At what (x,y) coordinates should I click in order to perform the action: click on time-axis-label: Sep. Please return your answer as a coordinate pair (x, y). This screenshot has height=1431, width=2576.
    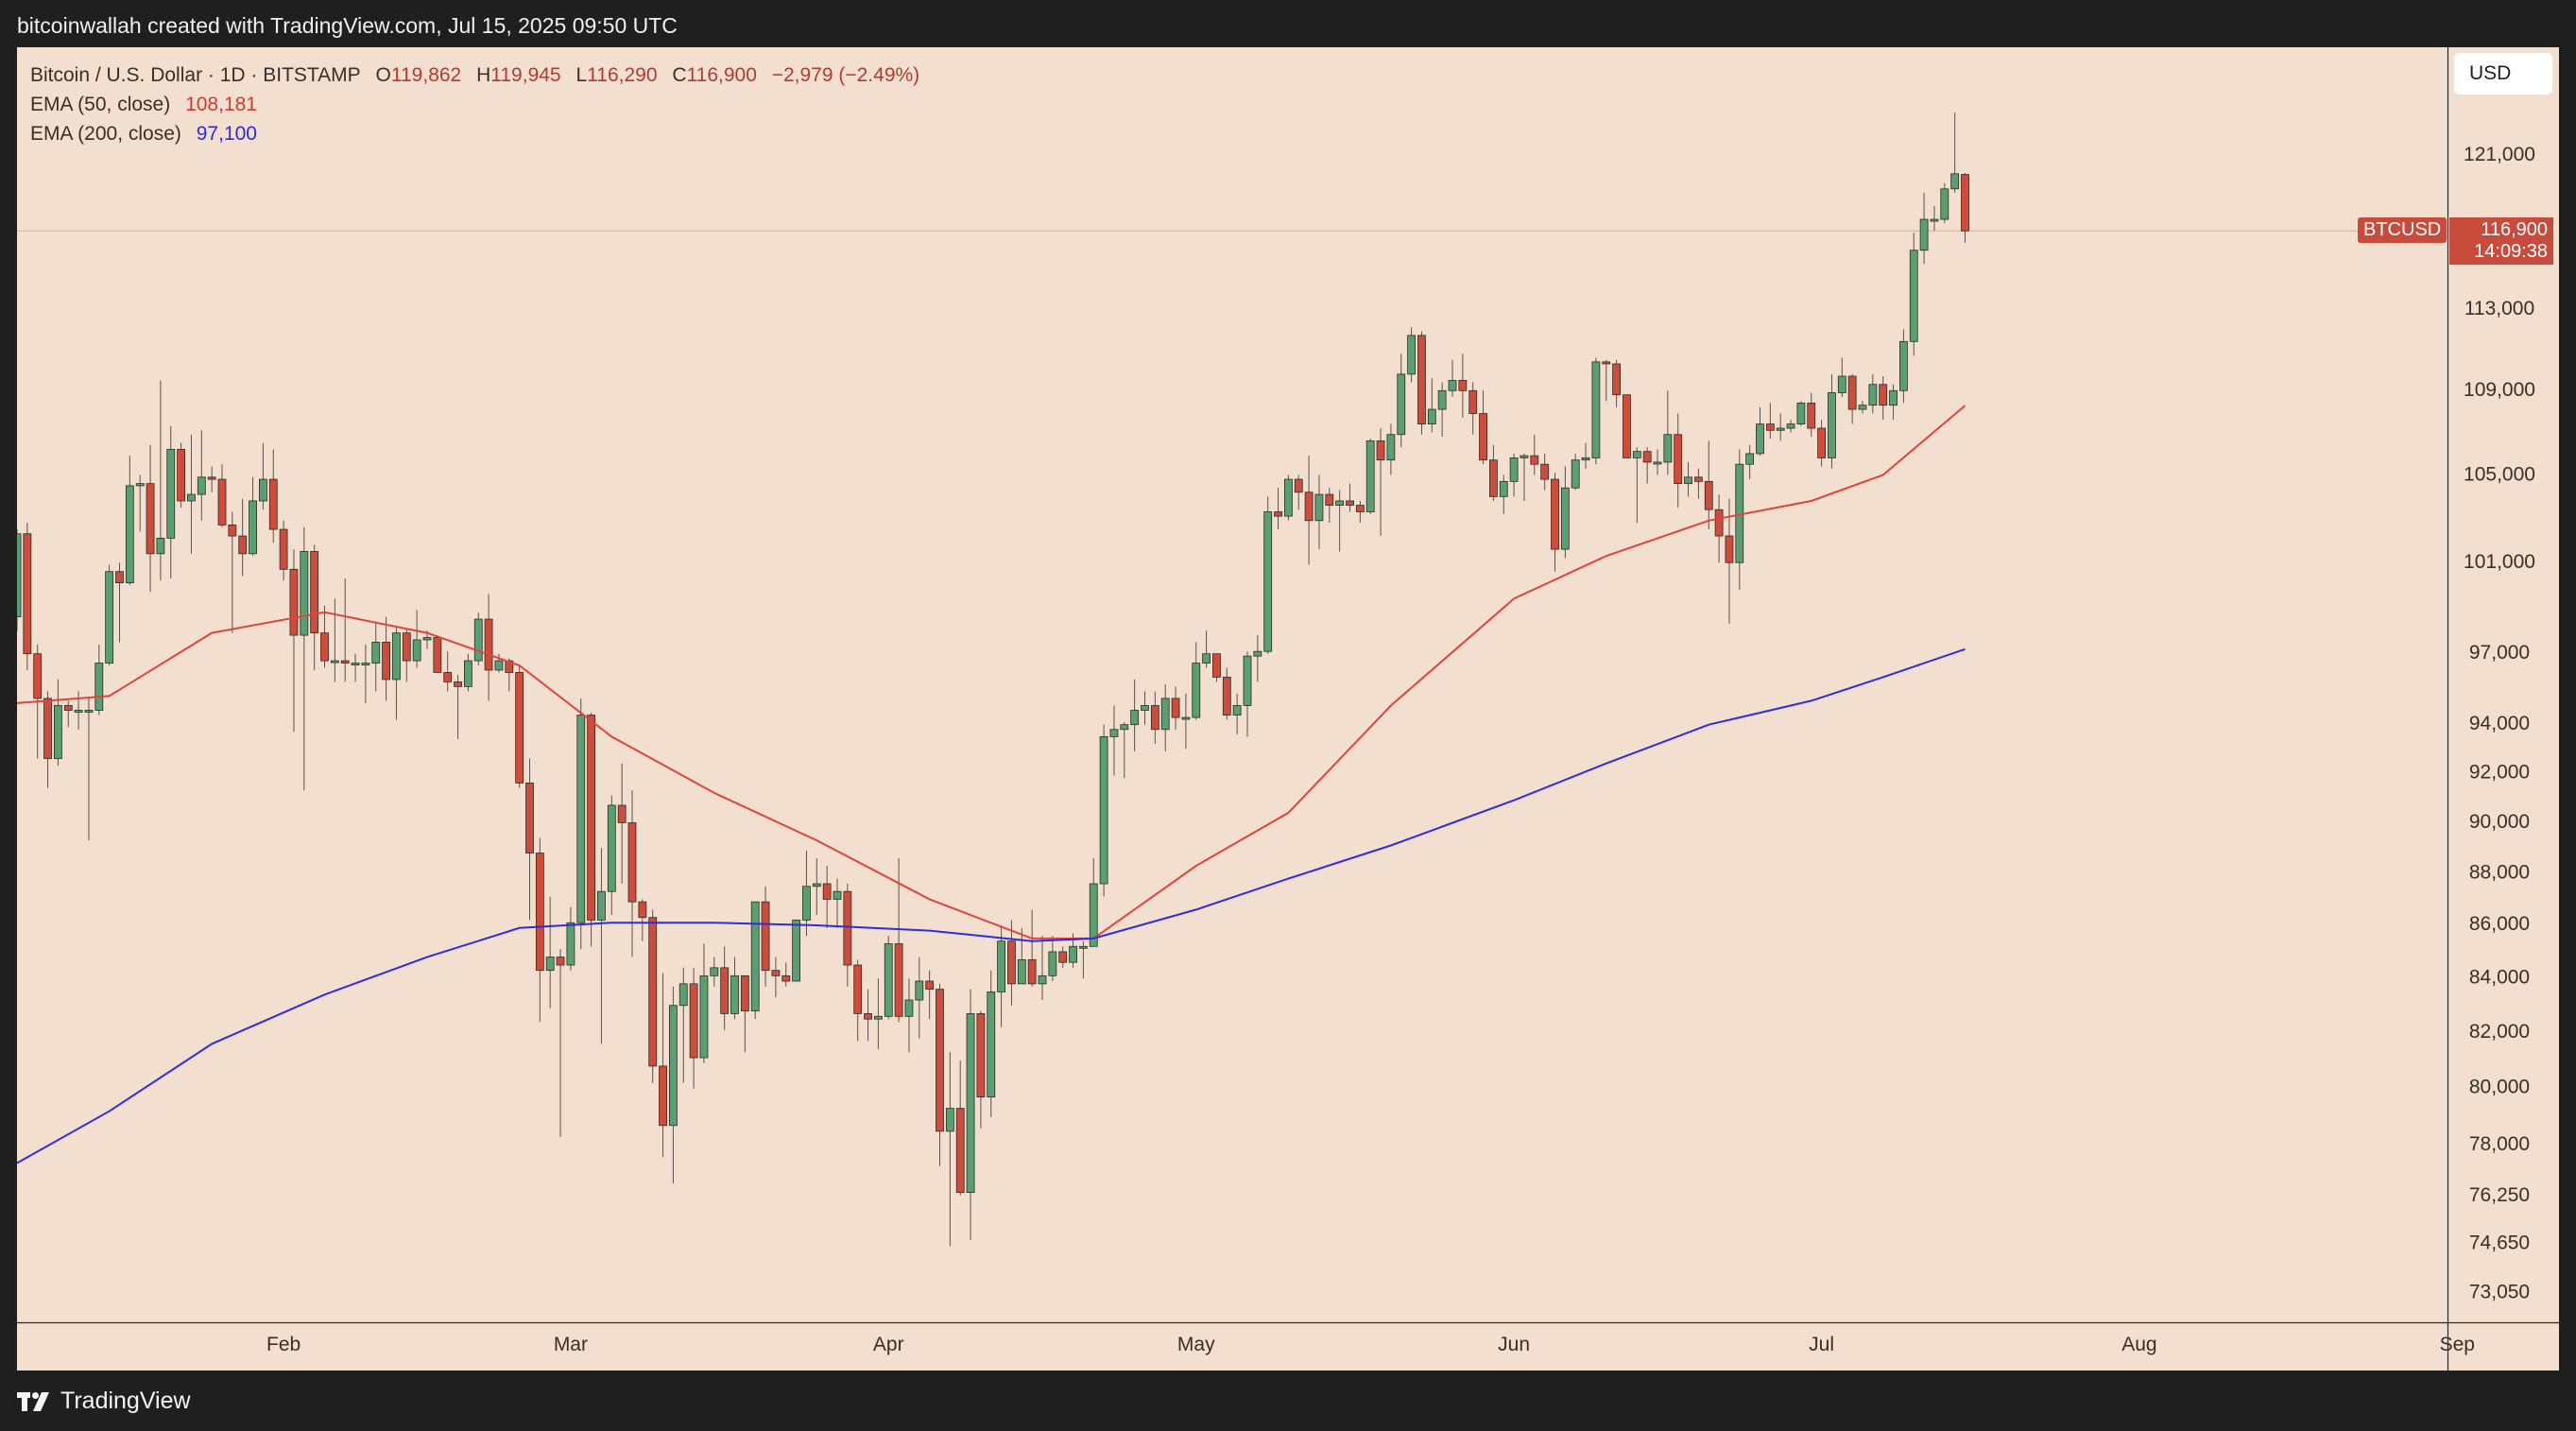
    Looking at the image, I should click on (2457, 1344).